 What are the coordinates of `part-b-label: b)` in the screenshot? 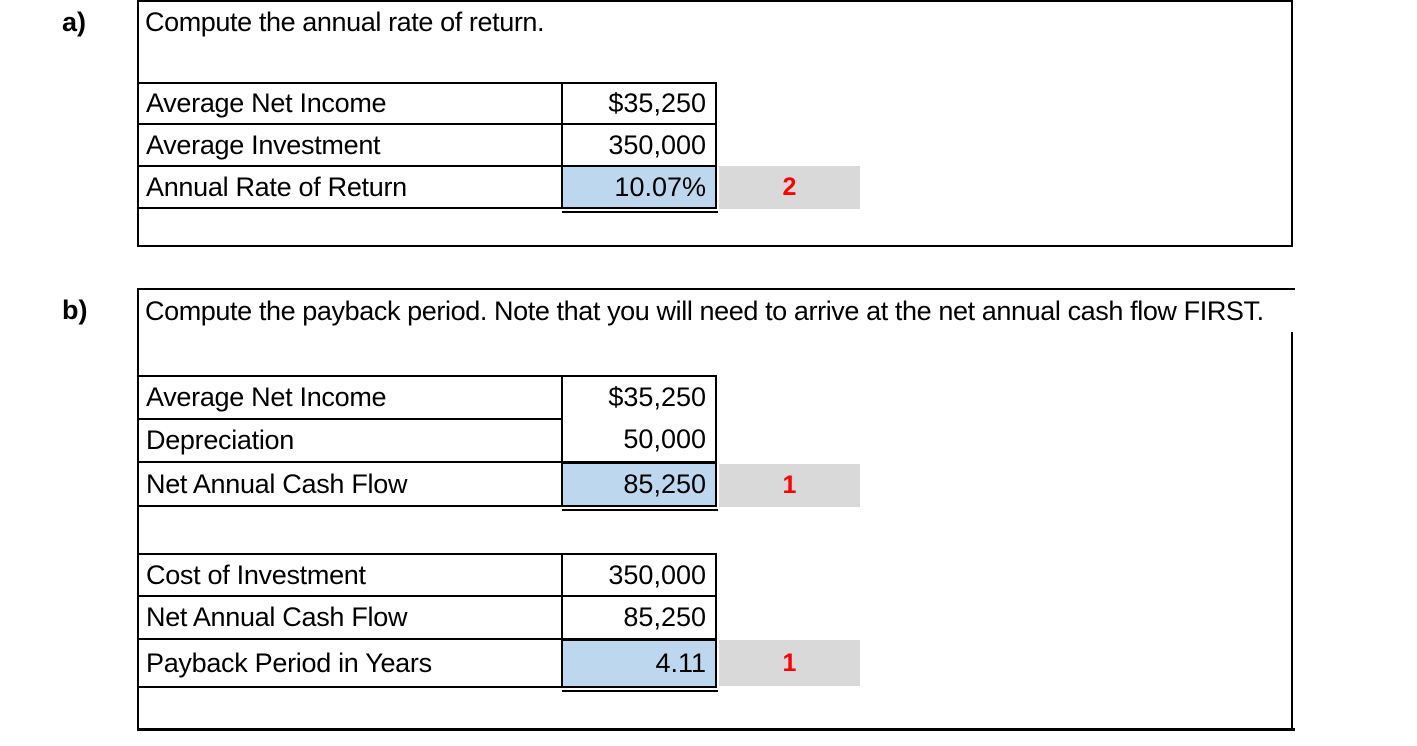 It's located at (75, 310).